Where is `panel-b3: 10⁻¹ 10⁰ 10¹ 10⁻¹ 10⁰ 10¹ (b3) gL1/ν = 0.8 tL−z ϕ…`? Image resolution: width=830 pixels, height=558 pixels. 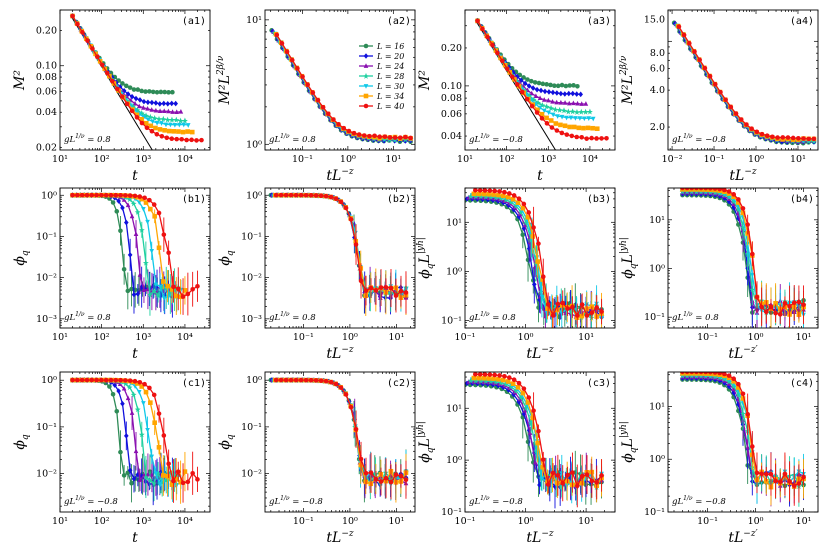 panel-b3: 10⁻¹ 10⁰ 10¹ 10⁻¹ 10⁰ 10¹ (b3) gL1/ν = 0.8 tL−z ϕ… is located at coordinates (516, 274).